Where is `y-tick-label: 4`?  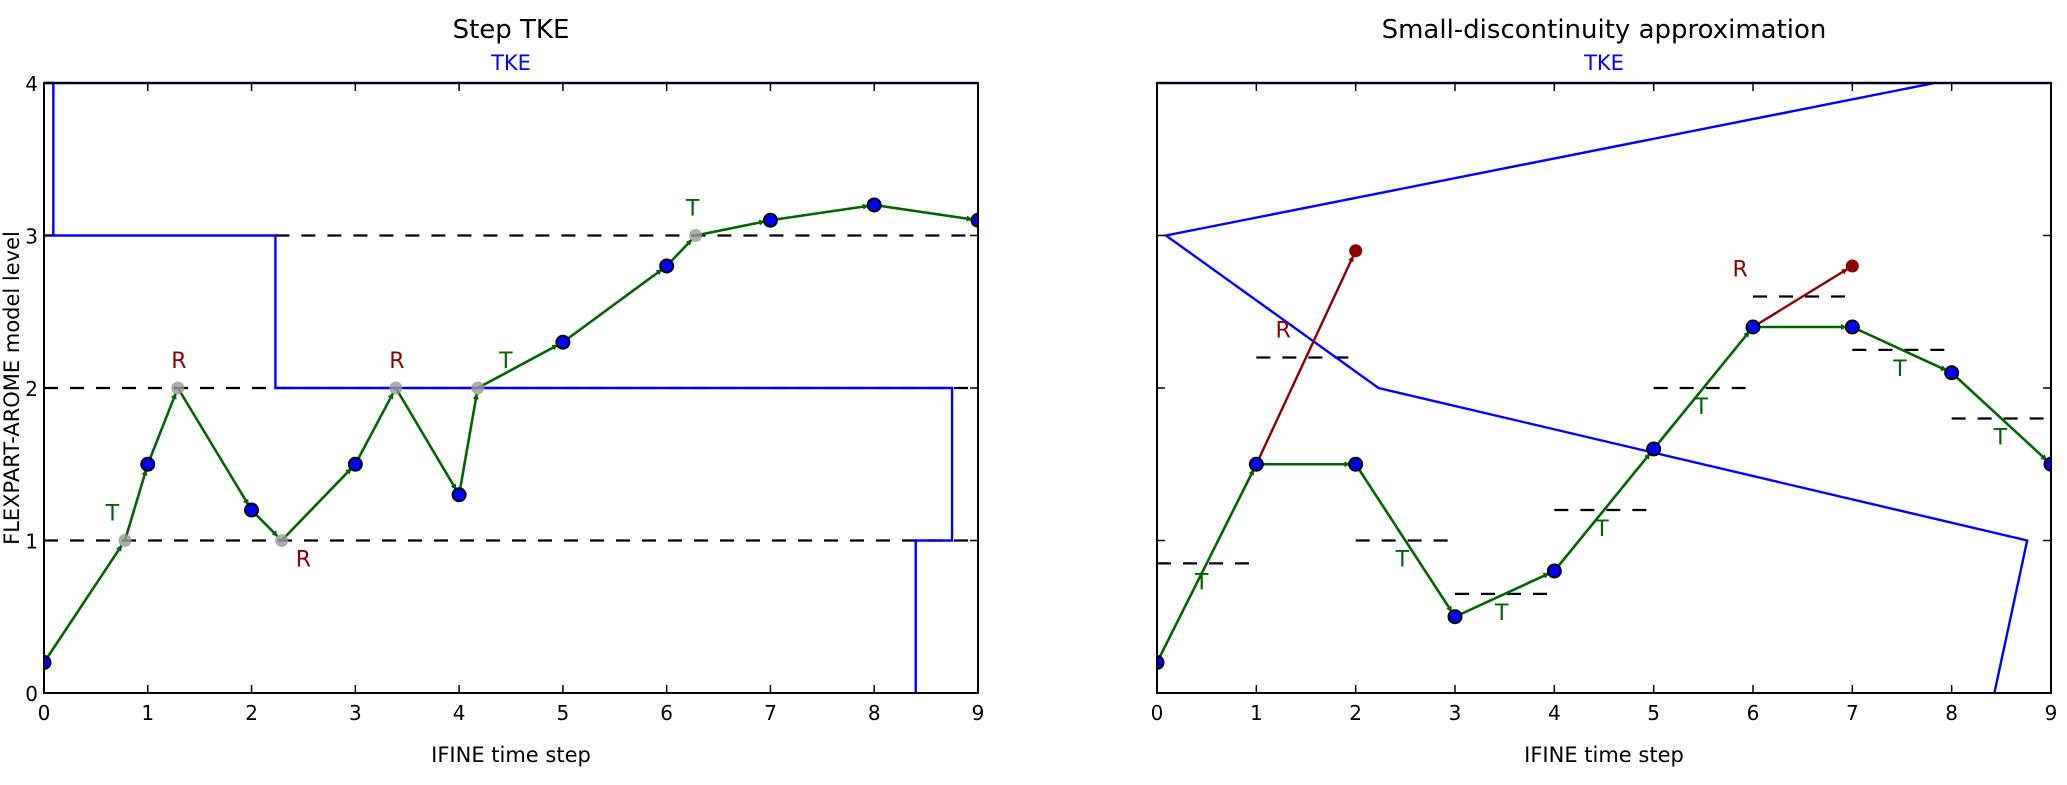 y-tick-label: 4 is located at coordinates (31, 84).